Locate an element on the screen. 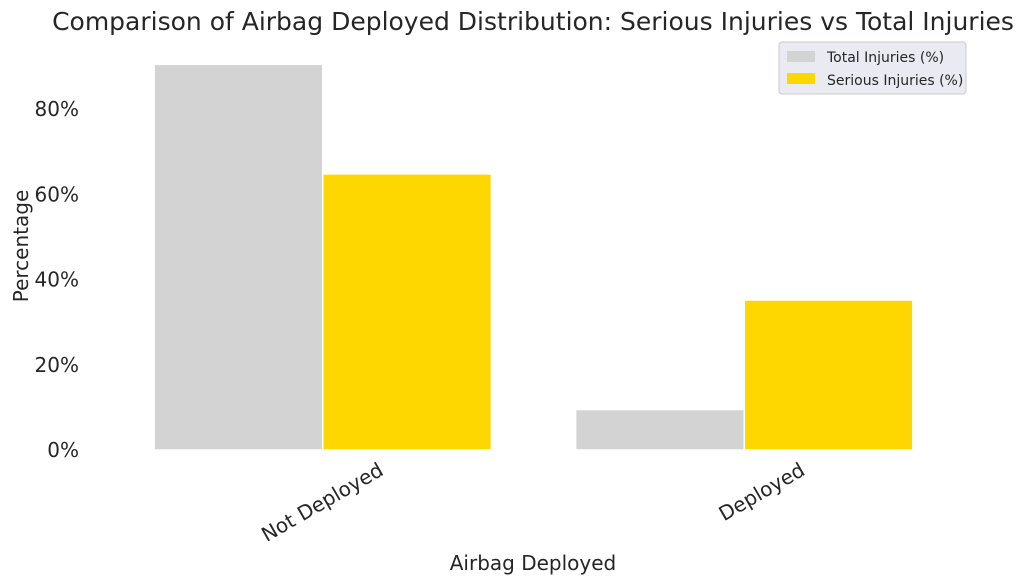  legend-label-serious-injuries: Serious Injuries (%) is located at coordinates (895, 81).